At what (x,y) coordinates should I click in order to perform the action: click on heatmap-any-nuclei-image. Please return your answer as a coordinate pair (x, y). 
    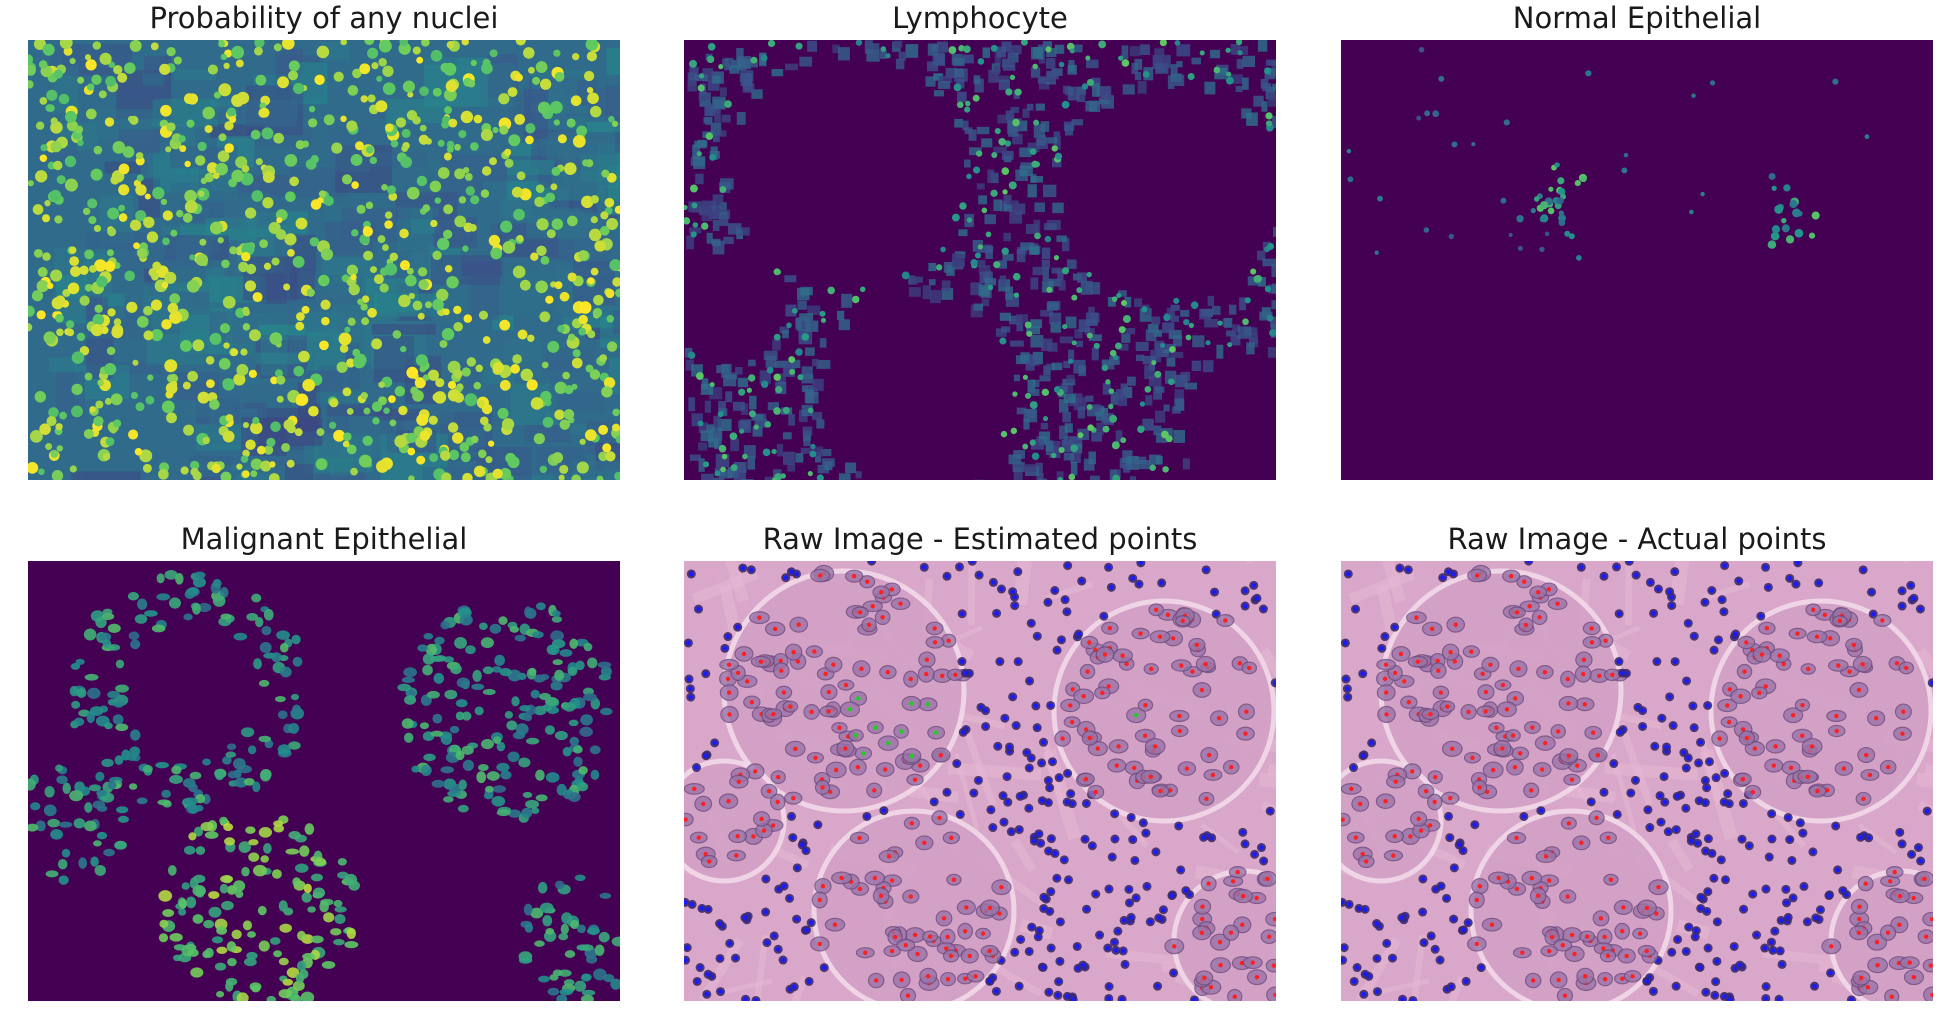
    Looking at the image, I should click on (324, 260).